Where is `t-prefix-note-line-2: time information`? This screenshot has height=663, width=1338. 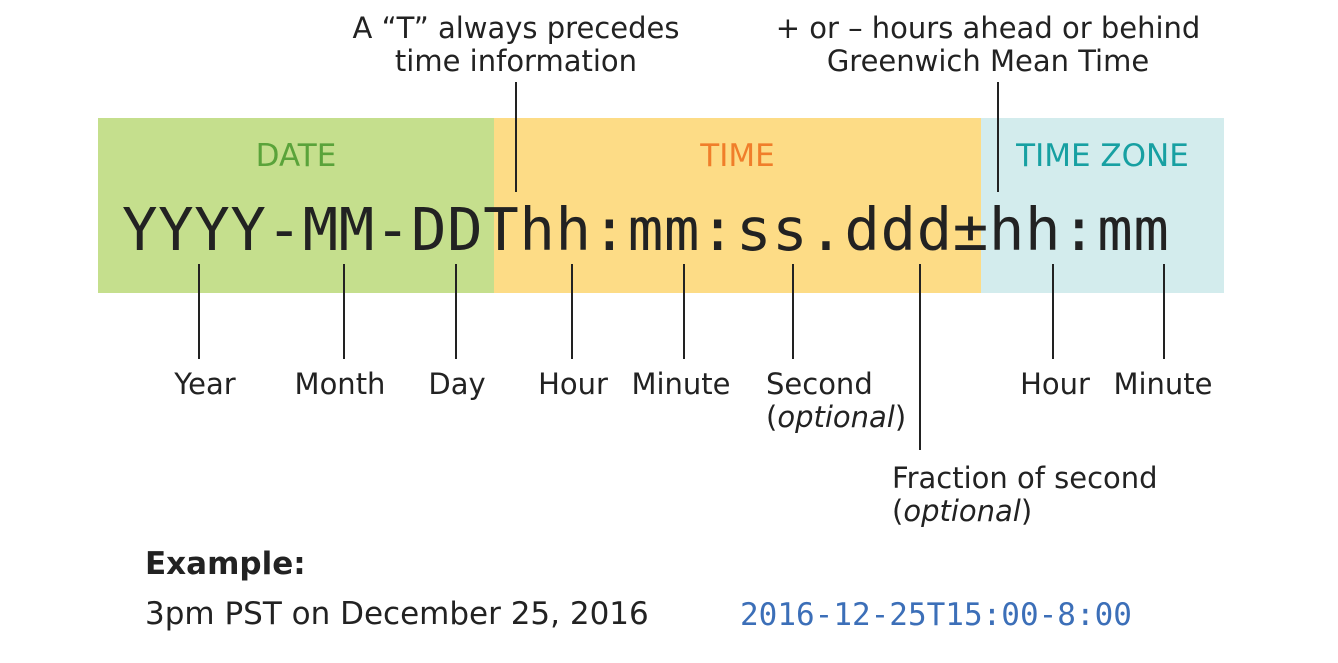 t-prefix-note-line-2: time information is located at coordinates (516, 61).